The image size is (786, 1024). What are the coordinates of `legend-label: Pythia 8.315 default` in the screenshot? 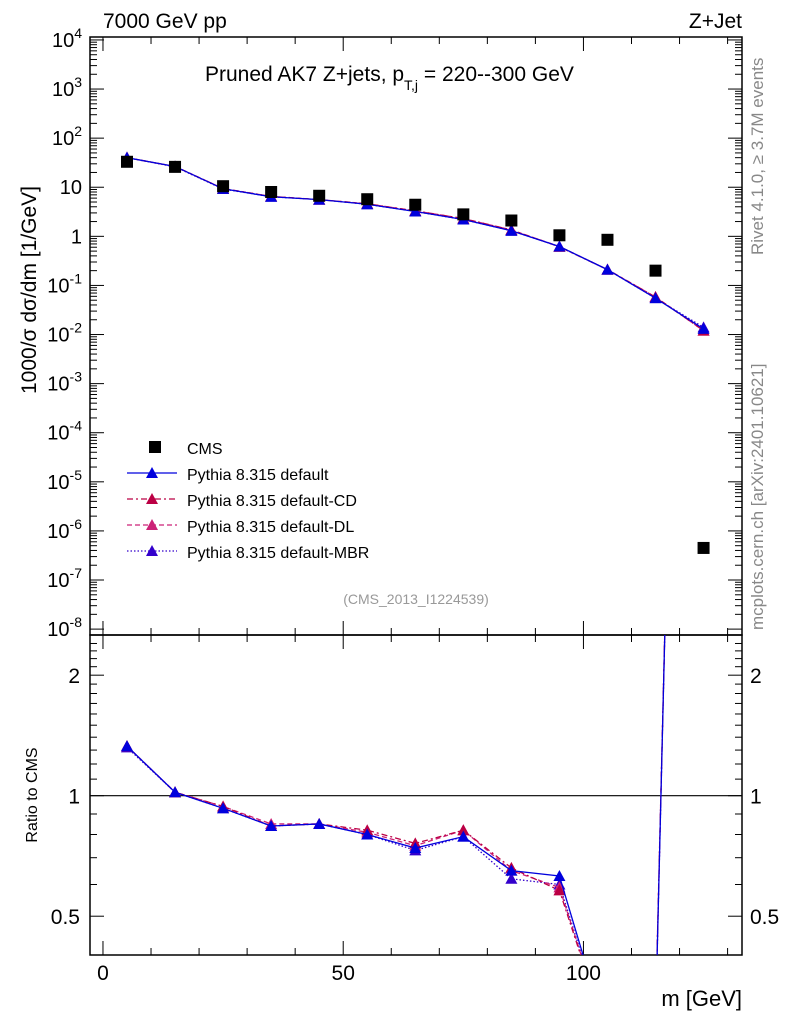 It's located at (258, 475).